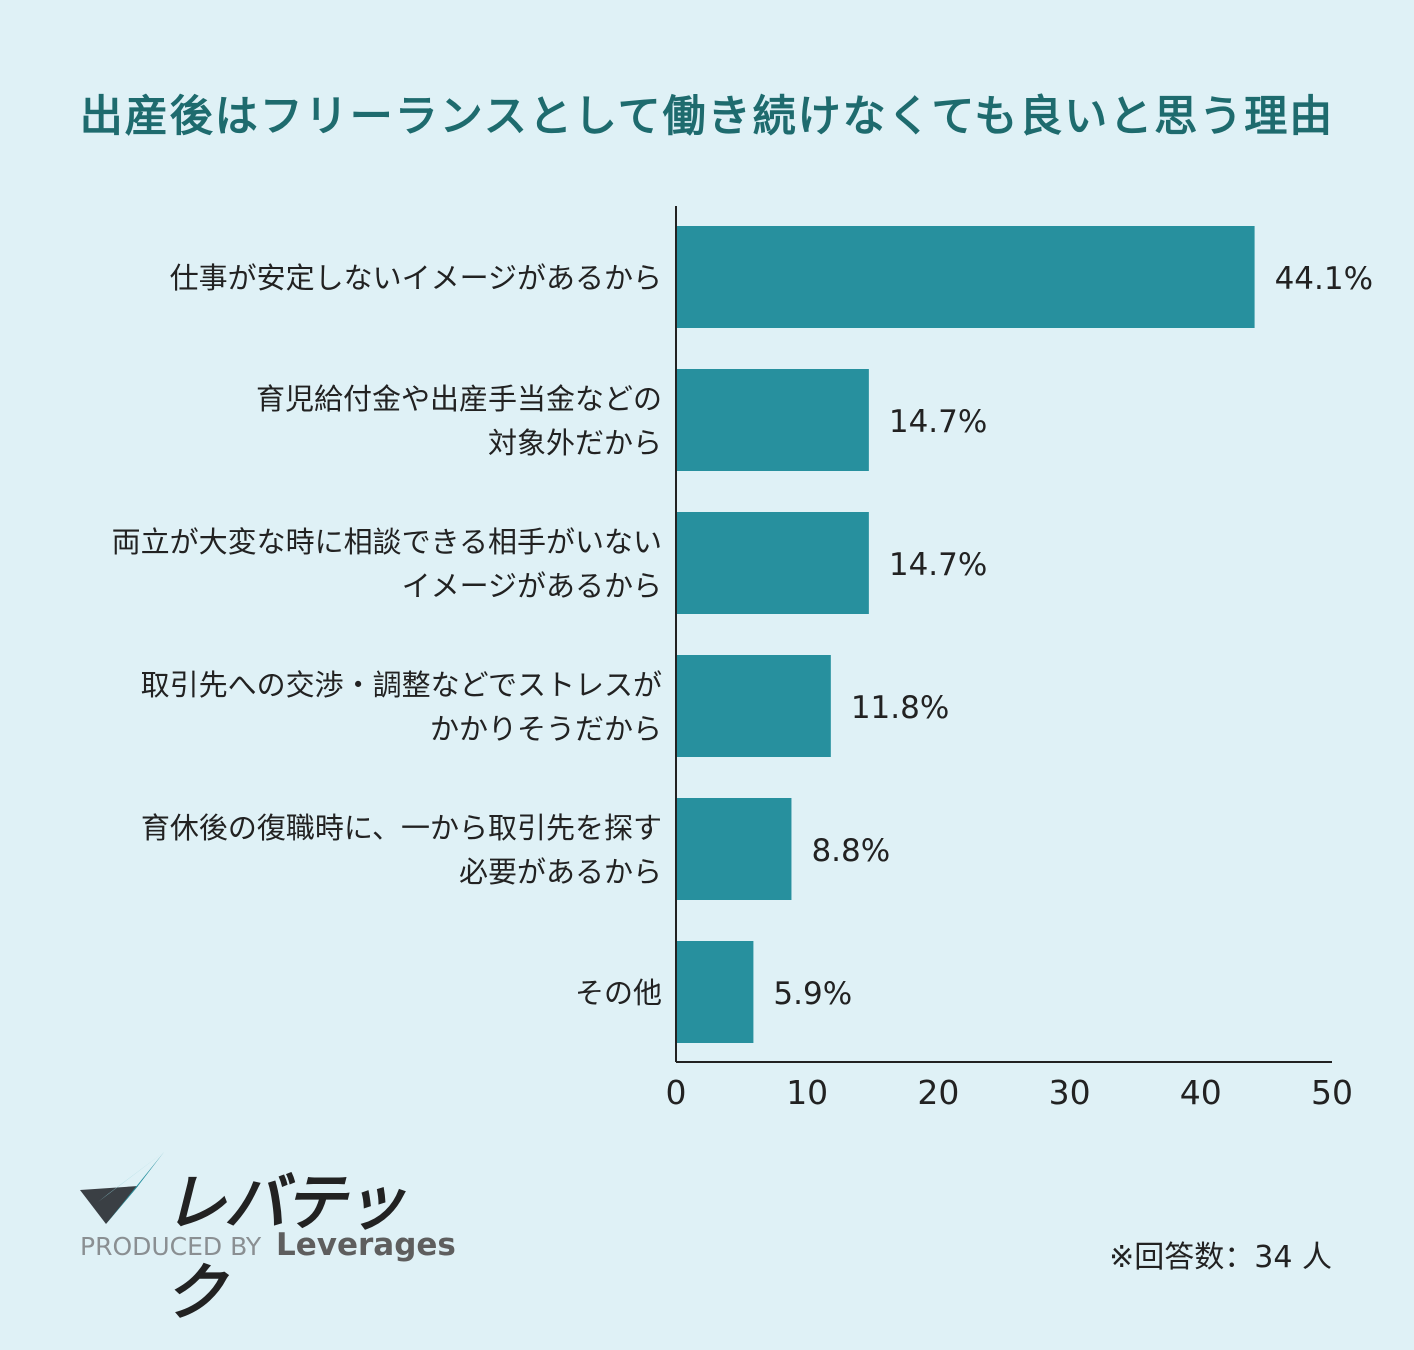 The image size is (1414, 1350). Describe the element at coordinates (546, 729) in the screenshot. I see `category-label: かかりそうだから` at that location.